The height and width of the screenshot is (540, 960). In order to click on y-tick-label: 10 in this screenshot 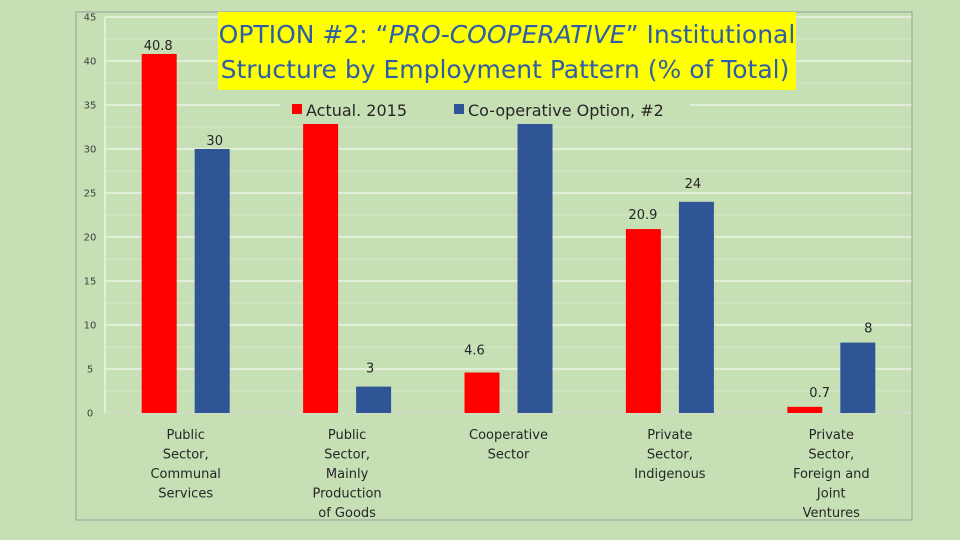, I will do `click(90, 326)`.